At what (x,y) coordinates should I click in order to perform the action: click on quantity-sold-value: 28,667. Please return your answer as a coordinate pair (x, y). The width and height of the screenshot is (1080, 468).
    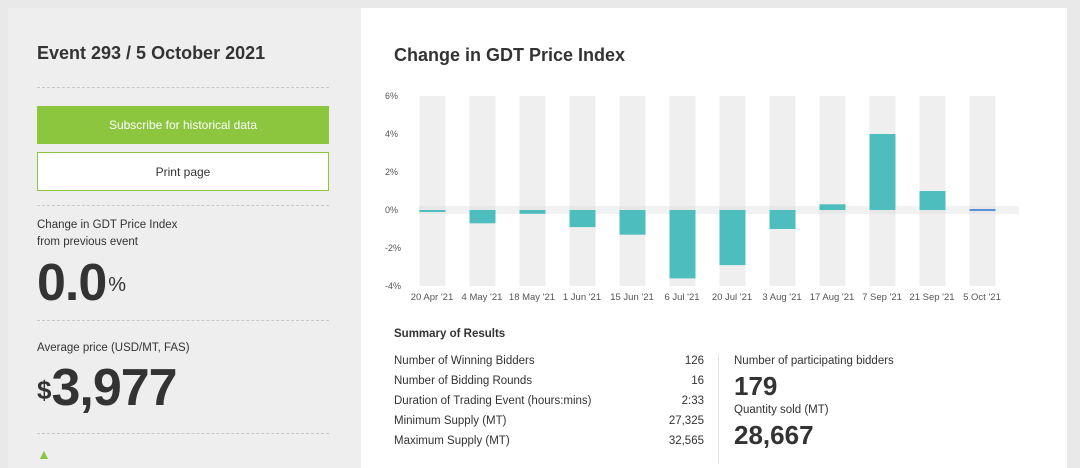
    Looking at the image, I should click on (774, 435).